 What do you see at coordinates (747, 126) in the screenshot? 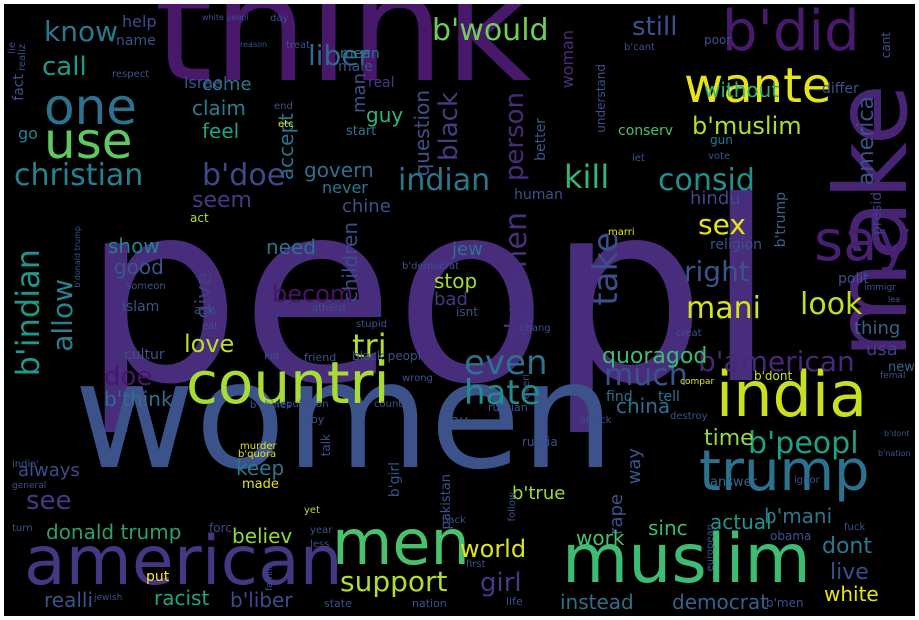
I see `word-b-muslim: b'muslim` at bounding box center [747, 126].